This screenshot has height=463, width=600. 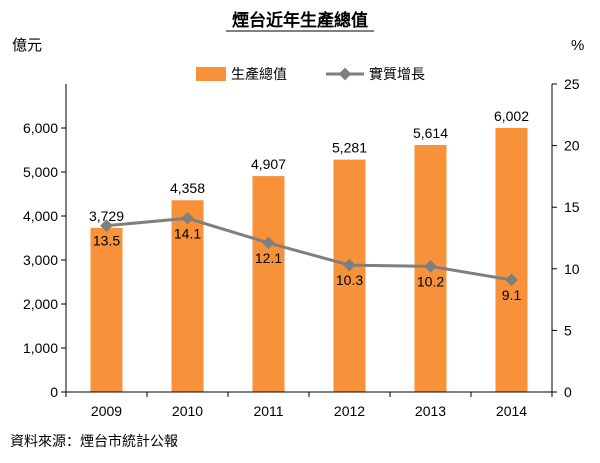 What do you see at coordinates (349, 148) in the screenshot?
I see `bar-value-label: 5,281` at bounding box center [349, 148].